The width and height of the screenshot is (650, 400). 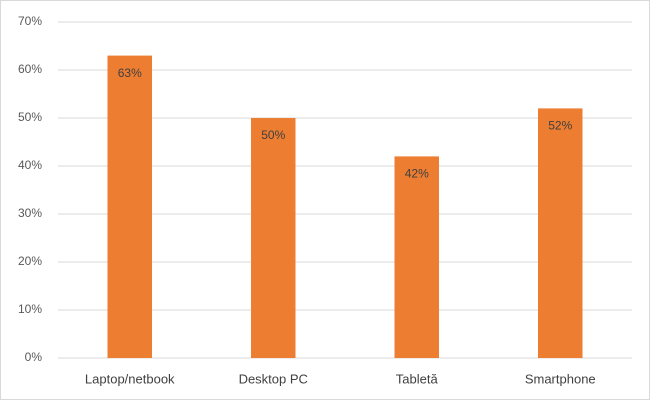 I want to click on y-tick-label: 50%, so click(x=30, y=117).